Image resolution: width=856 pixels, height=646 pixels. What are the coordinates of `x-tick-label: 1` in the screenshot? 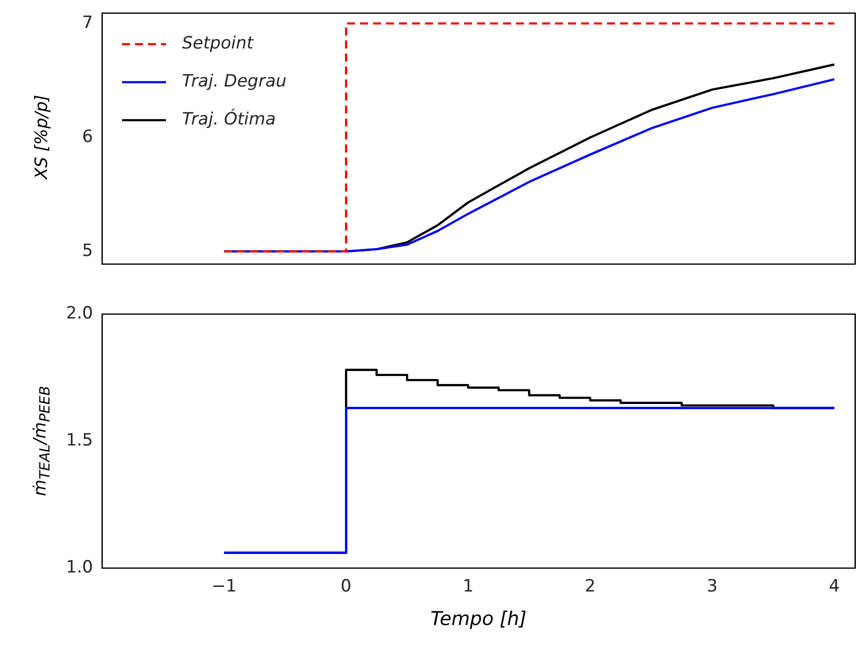 It's located at (468, 586).